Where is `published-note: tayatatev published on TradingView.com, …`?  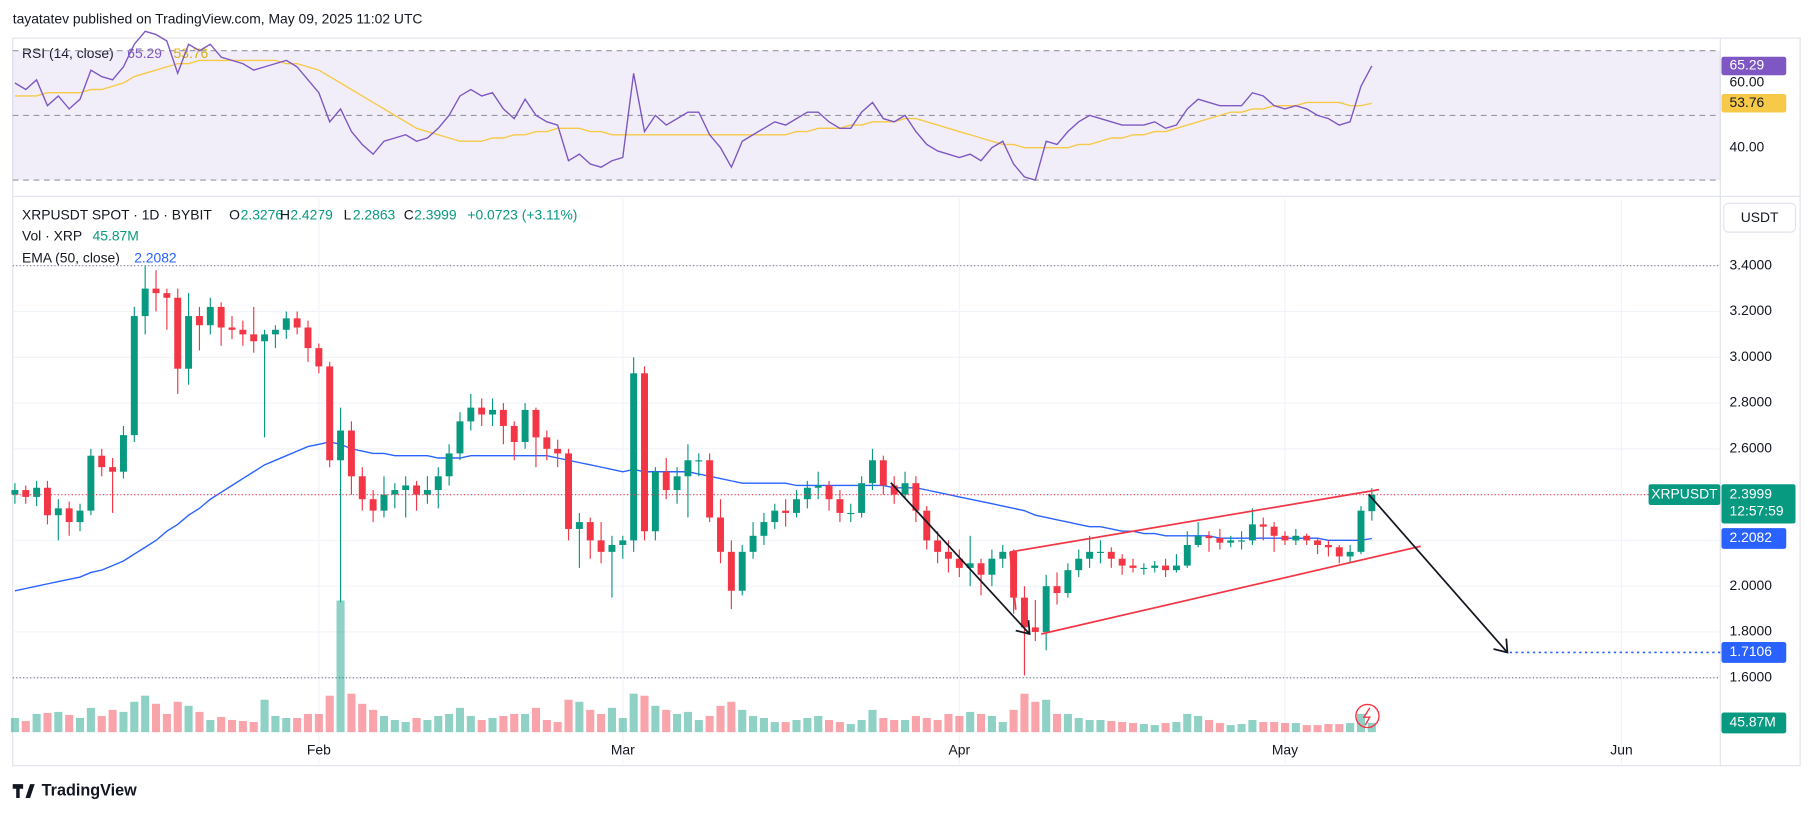
published-note: tayatatev published on TradingView.com, … is located at coordinates (218, 18).